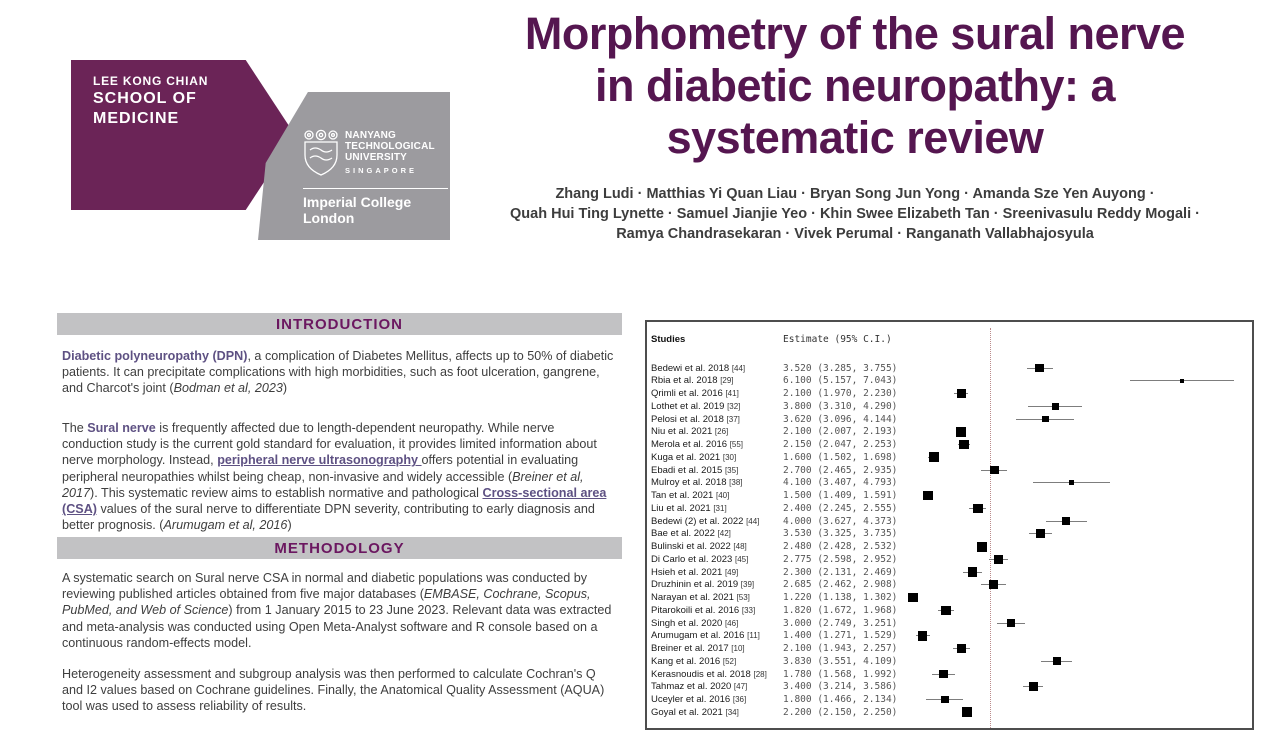 The height and width of the screenshot is (730, 1280). What do you see at coordinates (695, 623) in the screenshot?
I see `forest-study-label: Singh et al. 2020 [46]` at bounding box center [695, 623].